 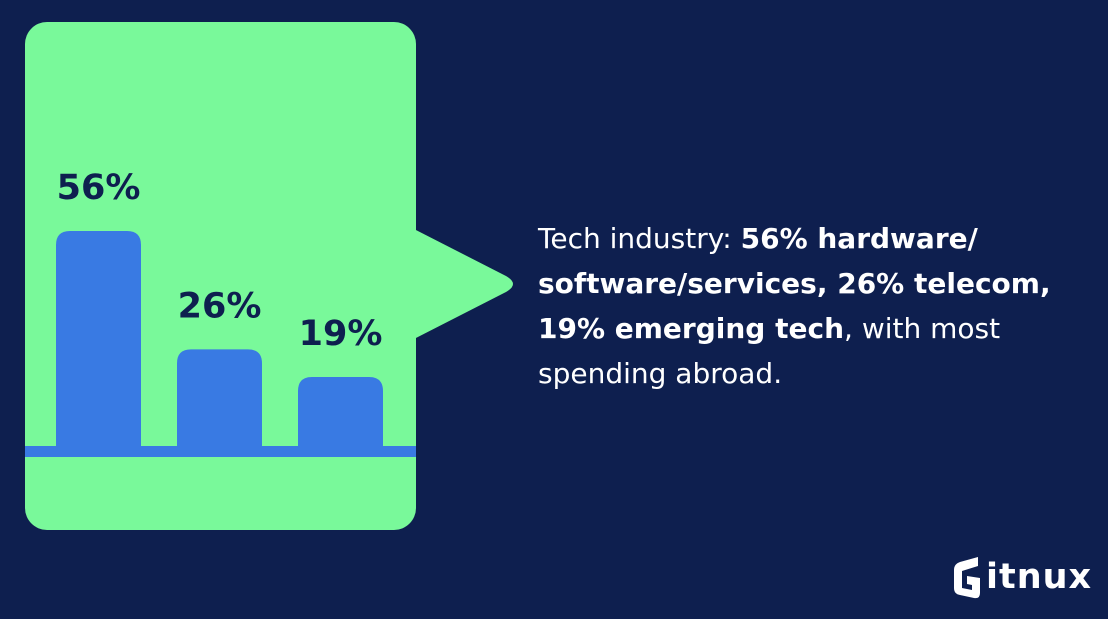 What do you see at coordinates (1039, 577) in the screenshot?
I see `logo-text: itnux` at bounding box center [1039, 577].